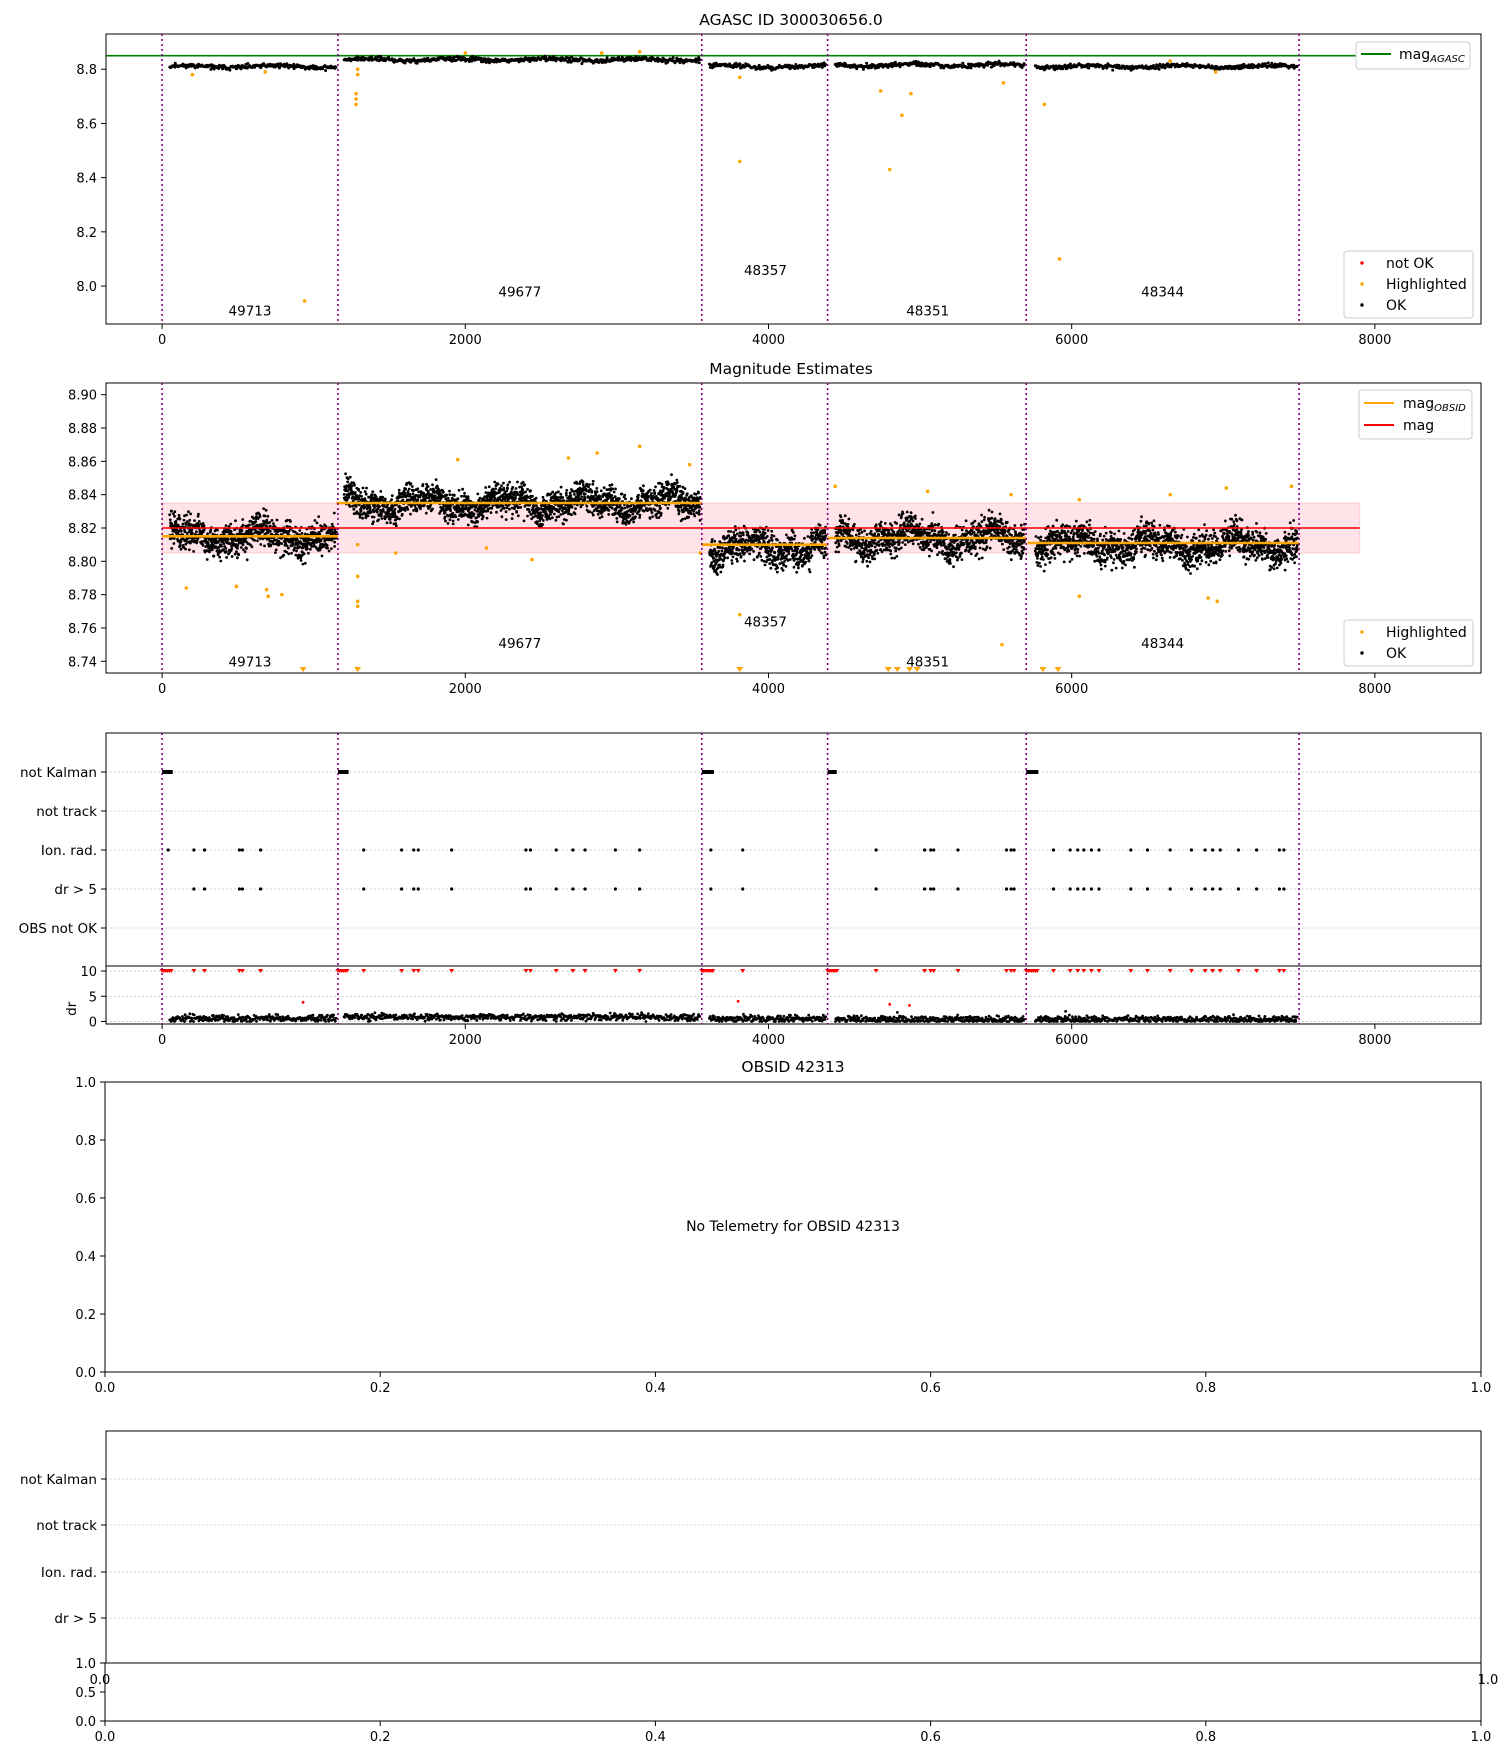 This screenshot has width=1500, height=1750. What do you see at coordinates (1426, 285) in the screenshot?
I see `legend-highlighted-label: Highlighted` at bounding box center [1426, 285].